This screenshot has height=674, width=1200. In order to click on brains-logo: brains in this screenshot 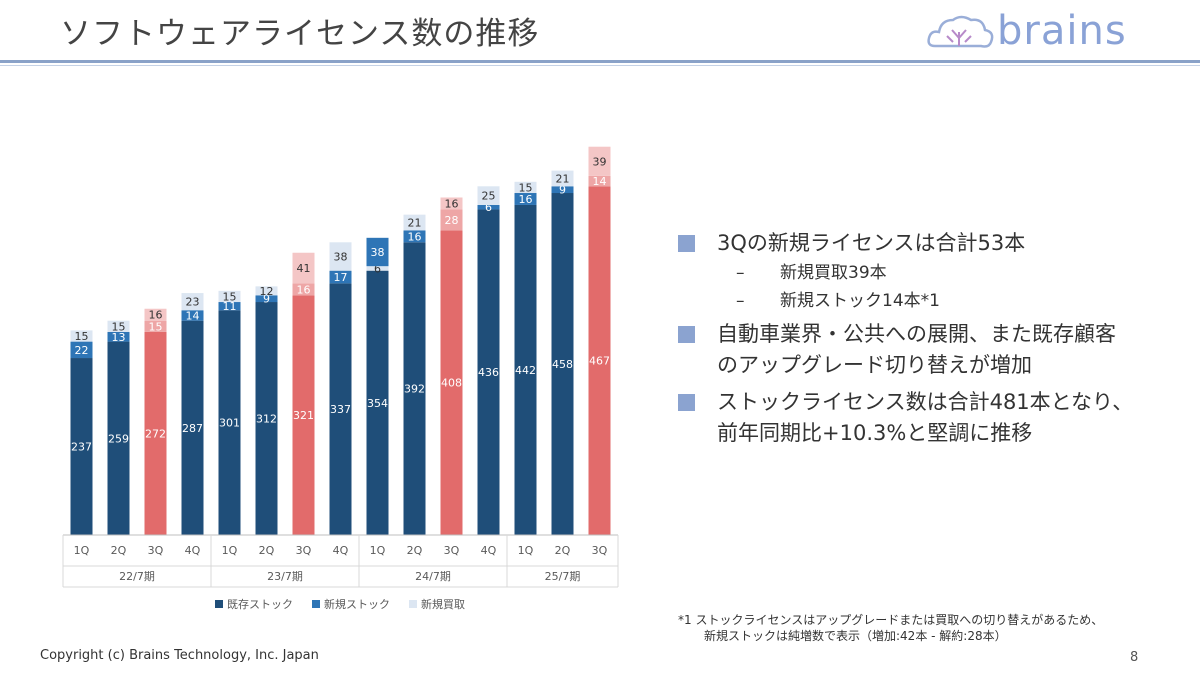, I will do `click(1040, 34)`.